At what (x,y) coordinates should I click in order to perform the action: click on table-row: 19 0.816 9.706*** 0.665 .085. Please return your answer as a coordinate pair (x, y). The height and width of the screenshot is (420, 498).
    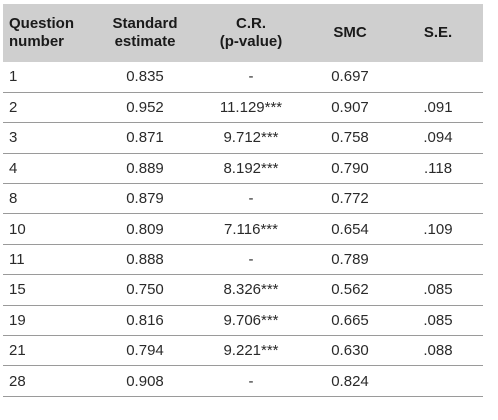
    Looking at the image, I should click on (243, 320).